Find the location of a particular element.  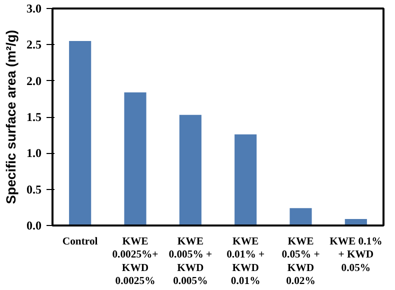

y-tick-label: 3.0 is located at coordinates (34, 9).